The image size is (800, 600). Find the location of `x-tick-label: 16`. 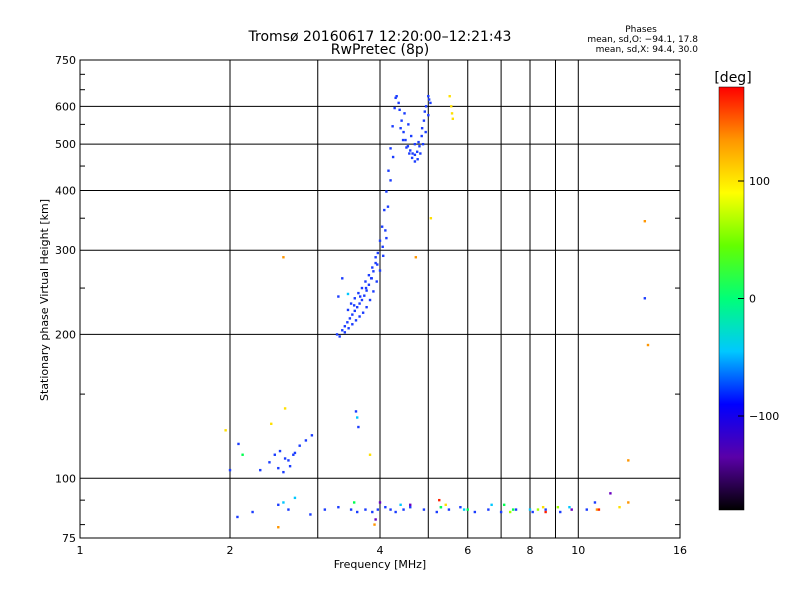

x-tick-label: 16 is located at coordinates (680, 550).